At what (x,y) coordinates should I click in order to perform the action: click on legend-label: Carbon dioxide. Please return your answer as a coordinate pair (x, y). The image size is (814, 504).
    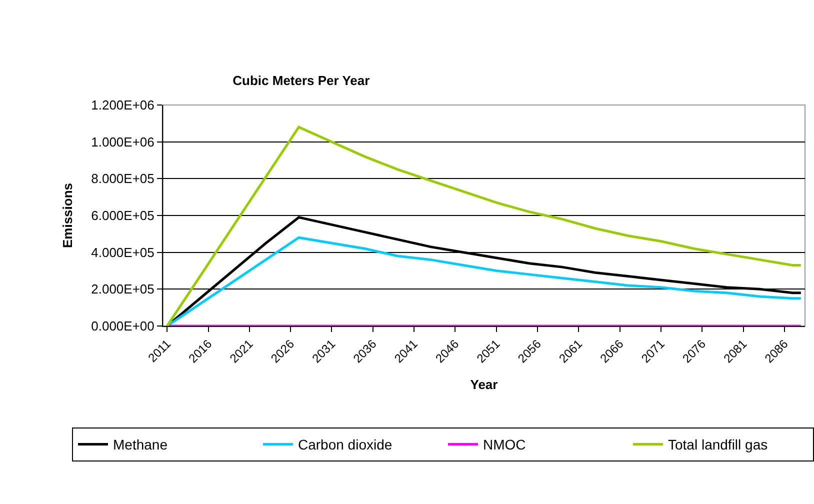
    Looking at the image, I should click on (345, 444).